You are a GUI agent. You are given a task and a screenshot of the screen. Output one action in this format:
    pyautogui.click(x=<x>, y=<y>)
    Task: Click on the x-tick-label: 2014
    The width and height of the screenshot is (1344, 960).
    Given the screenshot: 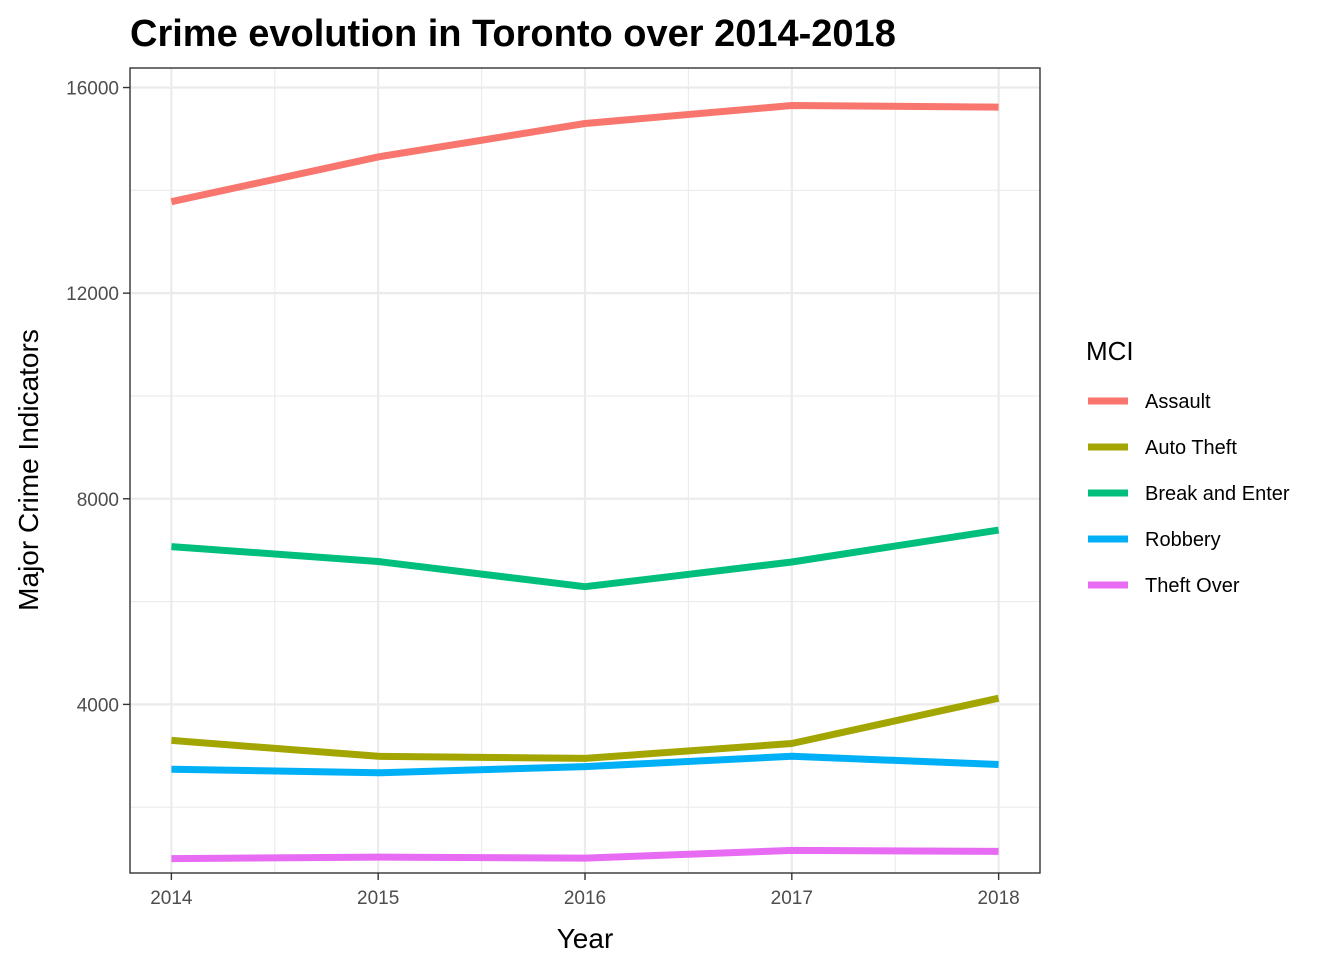 What is the action you would take?
    pyautogui.click(x=171, y=898)
    